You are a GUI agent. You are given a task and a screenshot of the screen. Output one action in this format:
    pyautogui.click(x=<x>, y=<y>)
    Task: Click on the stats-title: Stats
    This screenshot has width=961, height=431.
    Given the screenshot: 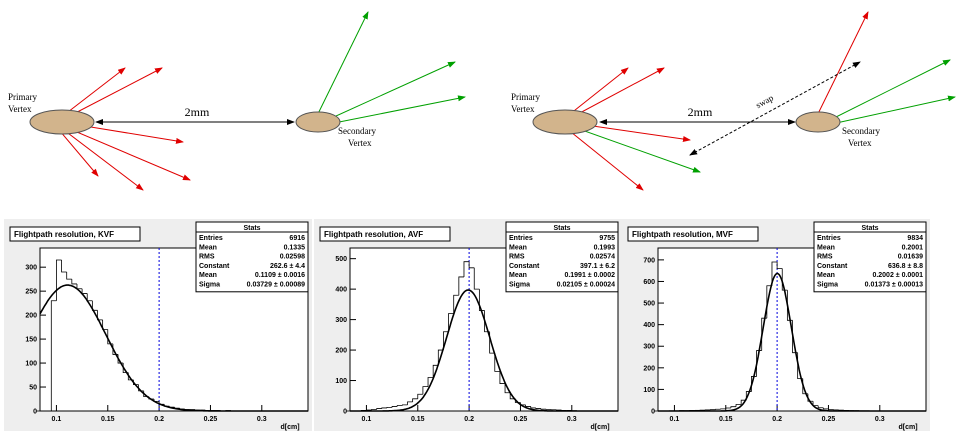 What is the action you would take?
    pyautogui.click(x=251, y=228)
    